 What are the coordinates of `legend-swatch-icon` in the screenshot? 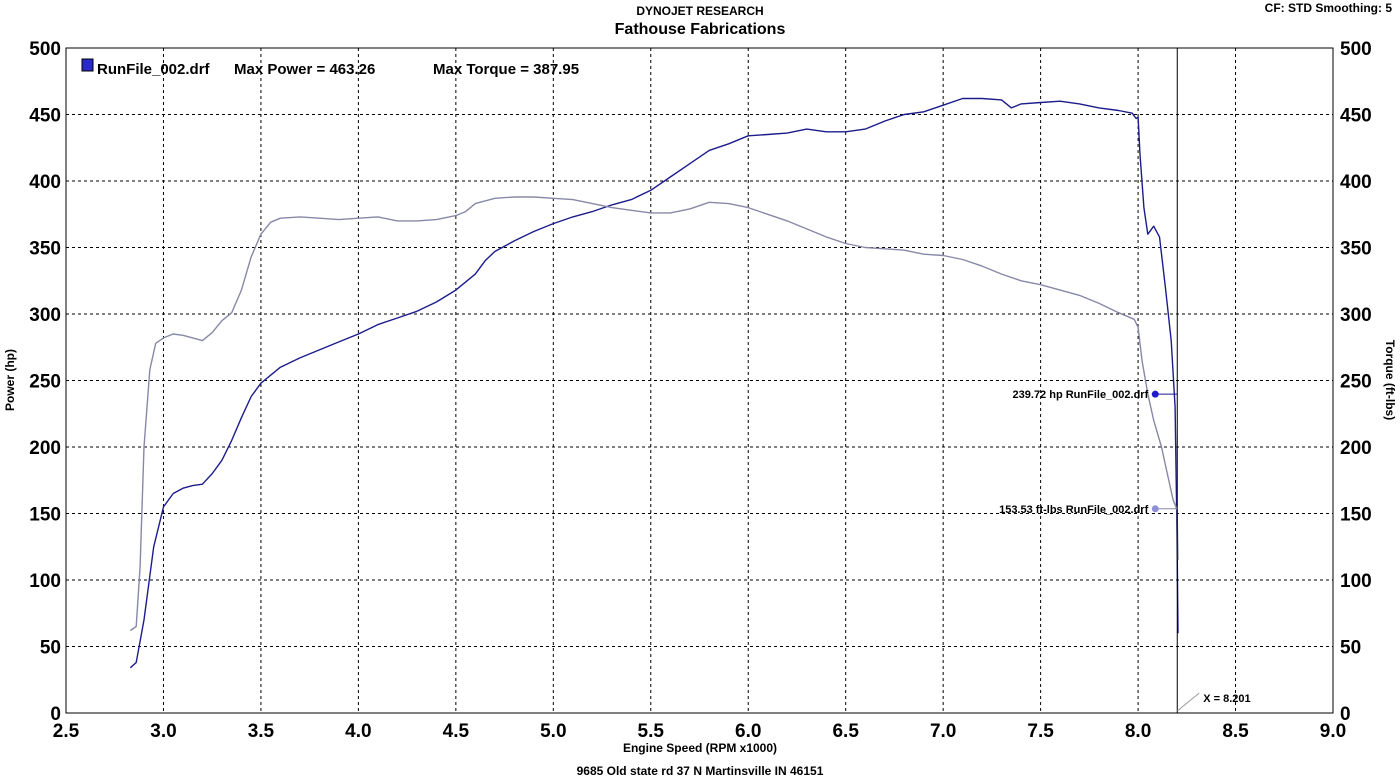 It's located at (87, 65).